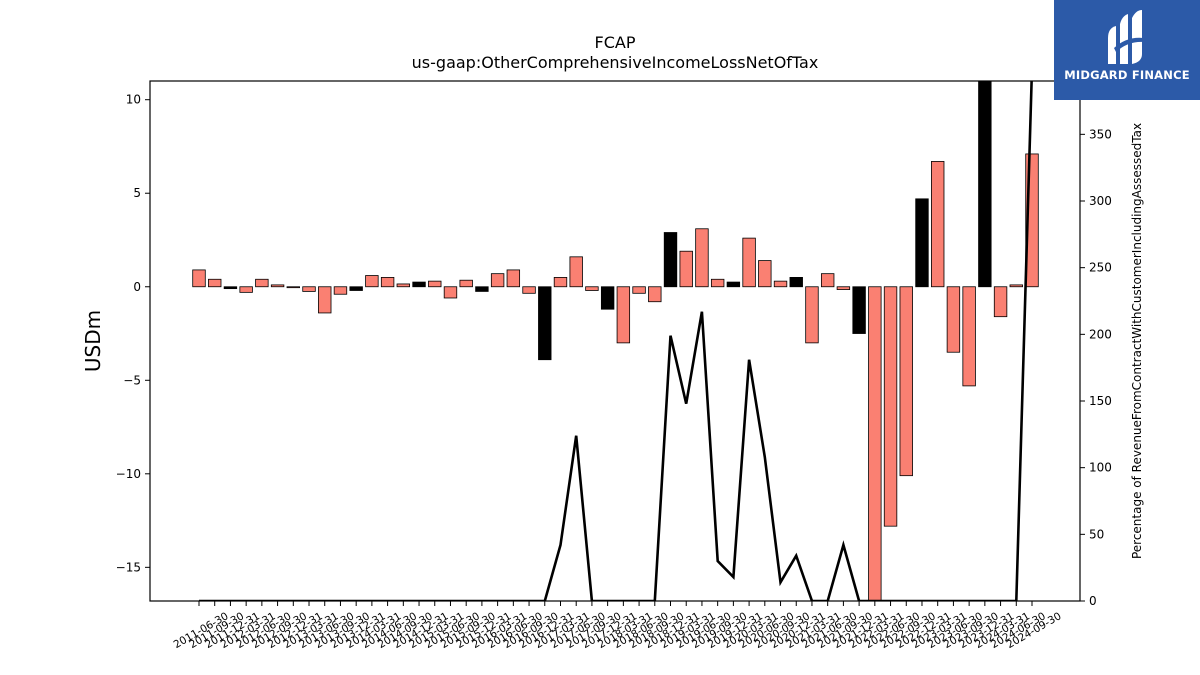 This screenshot has width=1200, height=675. What do you see at coordinates (137, 193) in the screenshot?
I see `y-tick-label: 5` at bounding box center [137, 193].